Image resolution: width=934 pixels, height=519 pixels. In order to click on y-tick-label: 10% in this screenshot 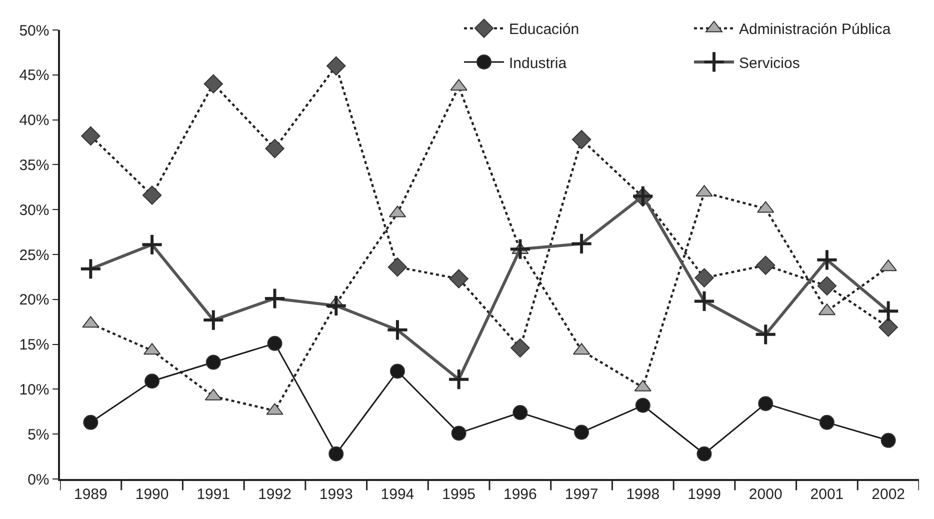, I will do `click(34, 389)`.